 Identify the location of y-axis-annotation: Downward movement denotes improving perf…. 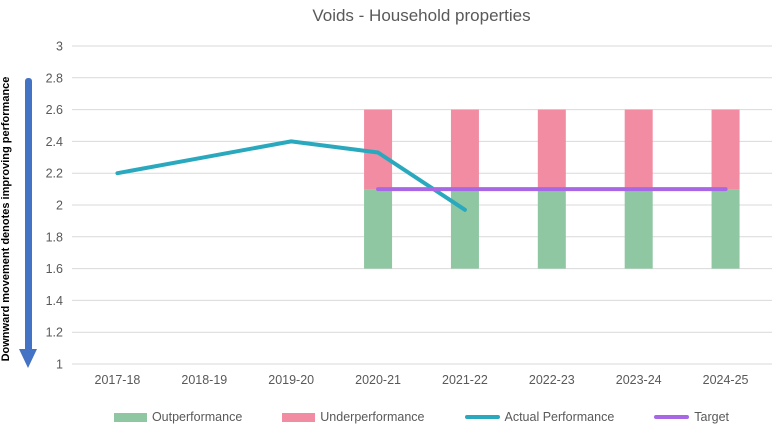
(6, 219).